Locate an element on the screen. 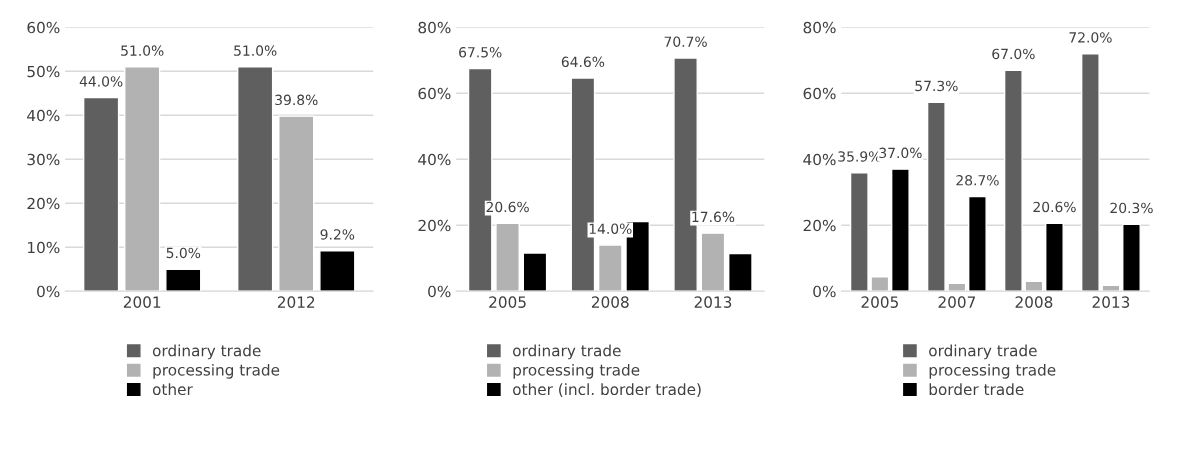  x-tick-label: 2001 is located at coordinates (142, 302).